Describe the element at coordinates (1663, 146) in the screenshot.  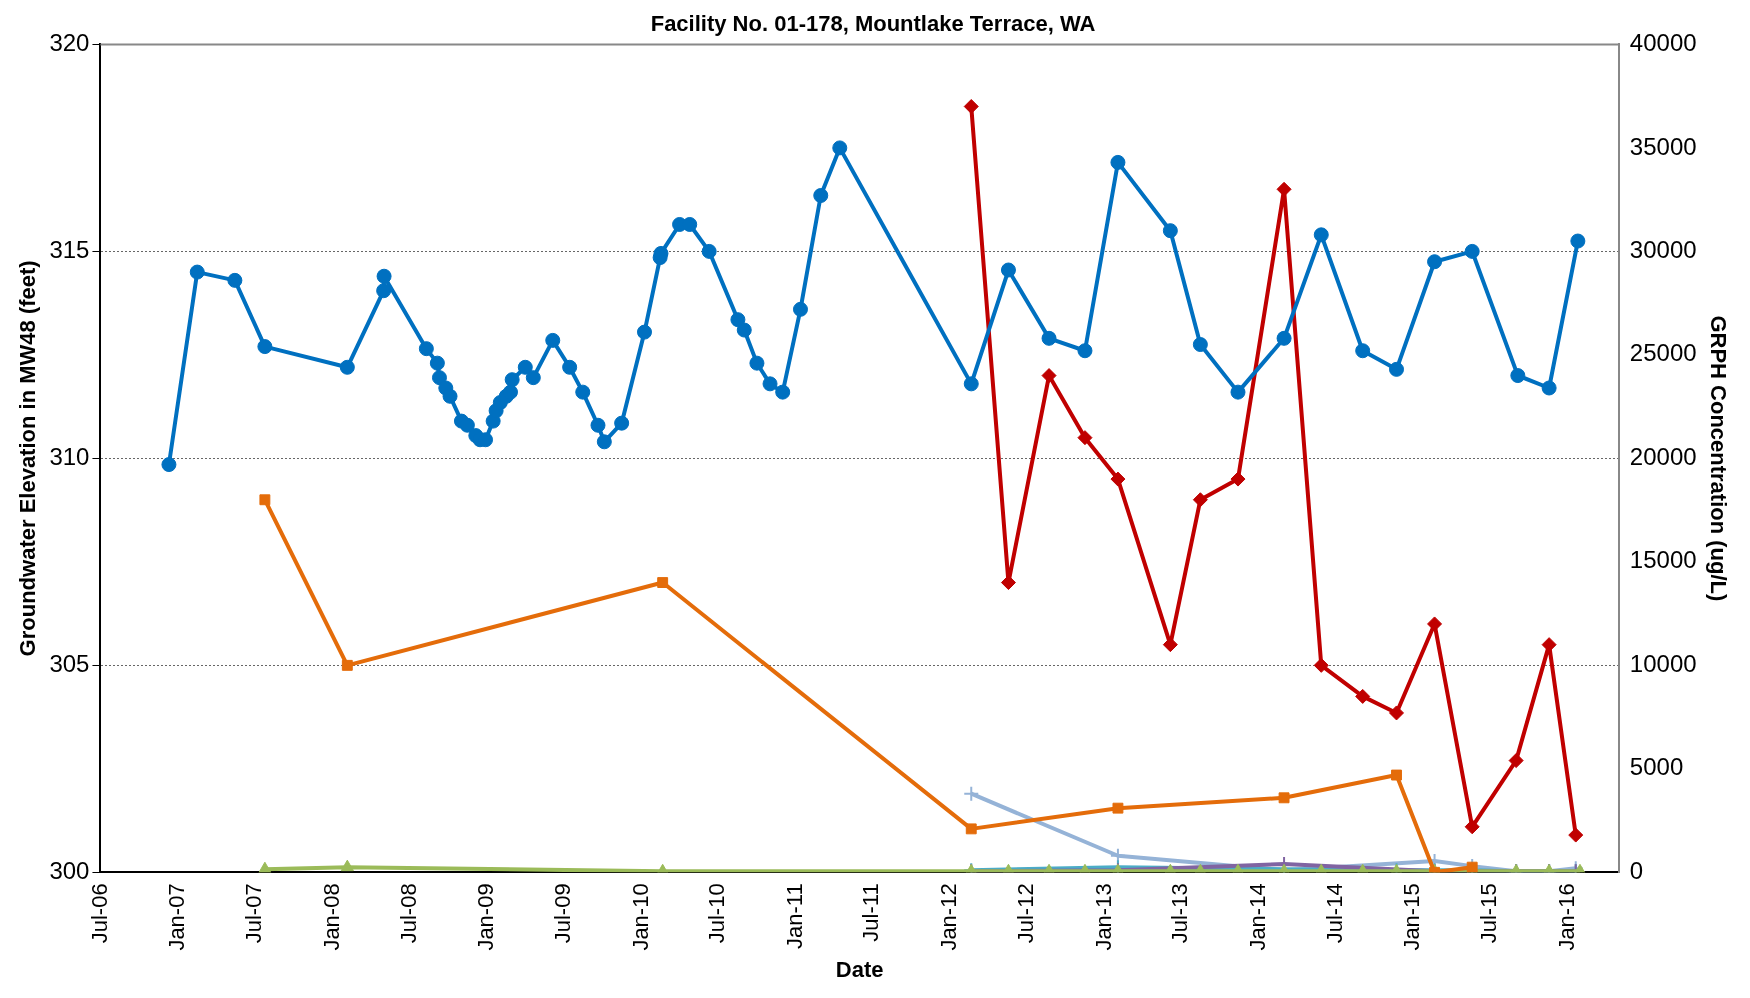
I see `y2-tick-label: 35000` at that location.